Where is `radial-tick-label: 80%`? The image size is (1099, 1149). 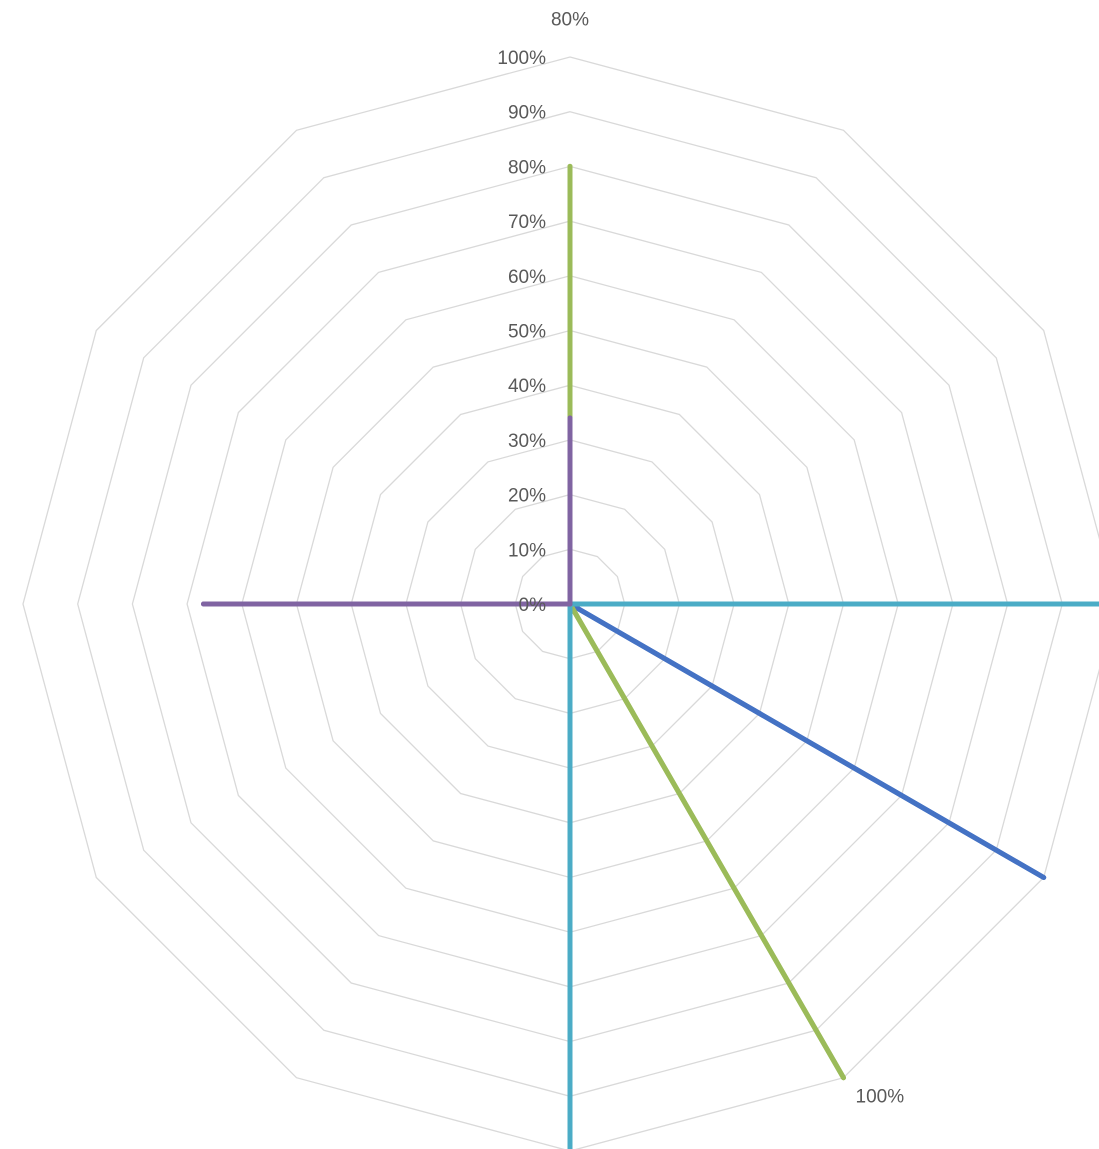 radial-tick-label: 80% is located at coordinates (527, 167).